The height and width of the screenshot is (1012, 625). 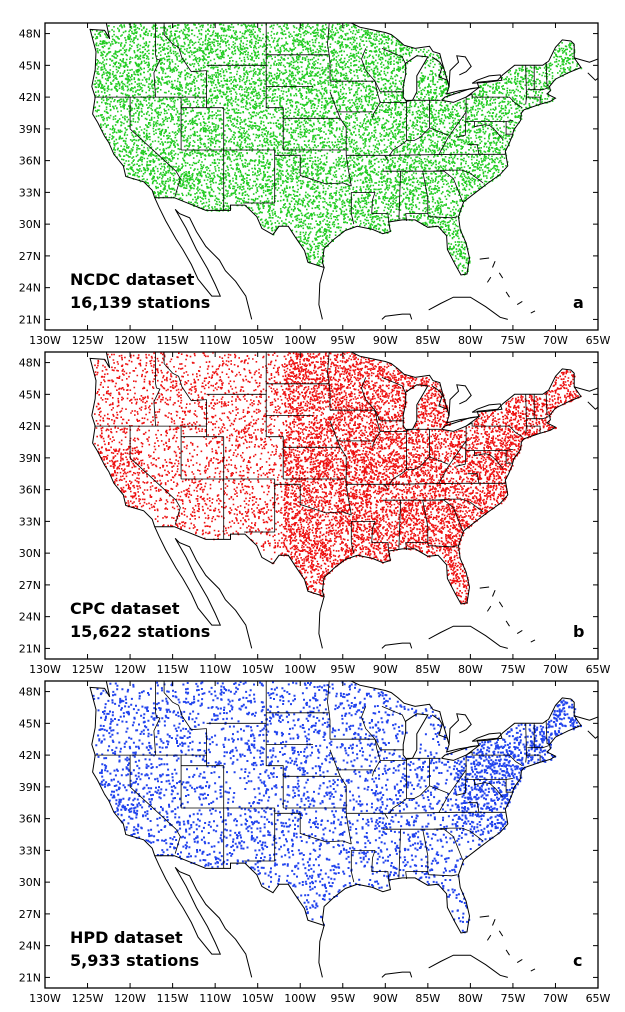 I want to click on stations-label: 5,933 stations, so click(x=134, y=960).